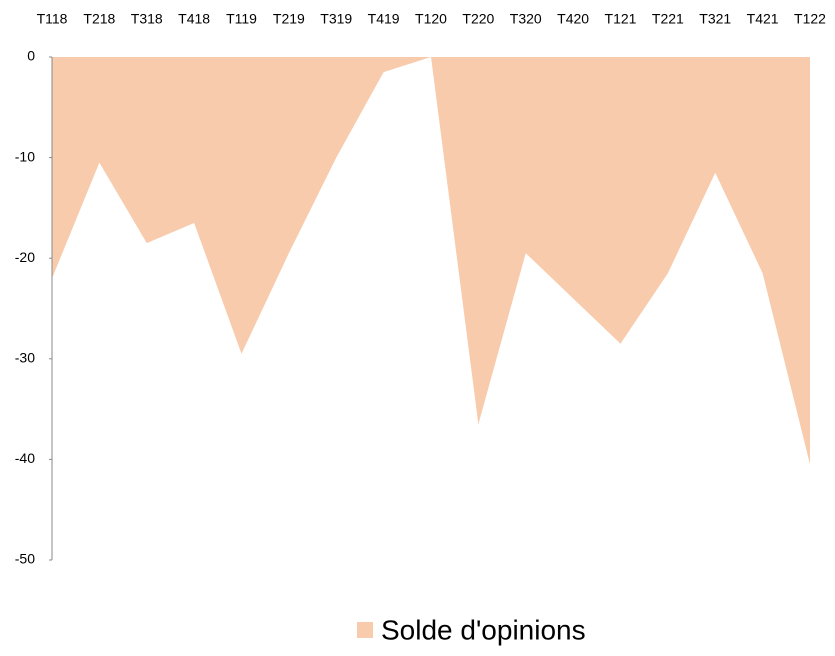 The width and height of the screenshot is (835, 656). What do you see at coordinates (336, 19) in the screenshot?
I see `x-tick-label: T319` at bounding box center [336, 19].